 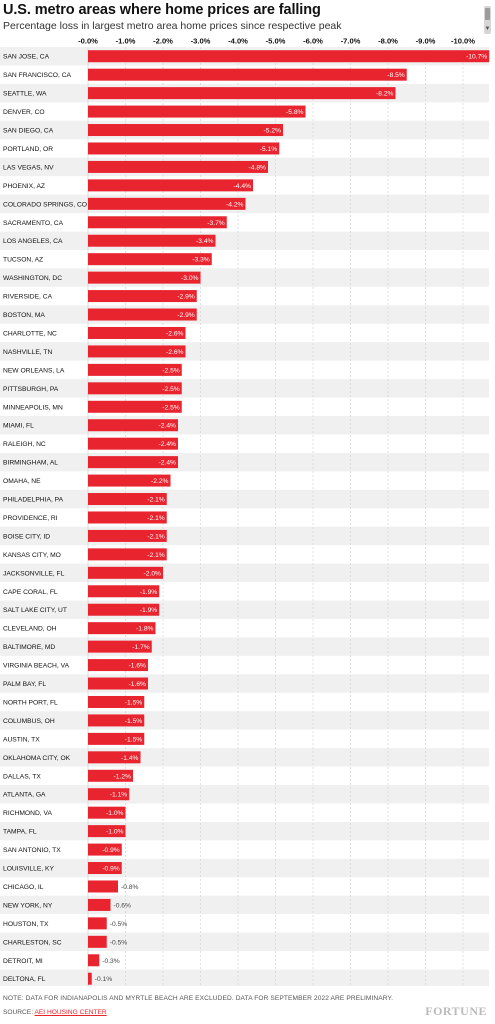 What do you see at coordinates (24, 979) in the screenshot?
I see `category-label: DELTONA, FL` at bounding box center [24, 979].